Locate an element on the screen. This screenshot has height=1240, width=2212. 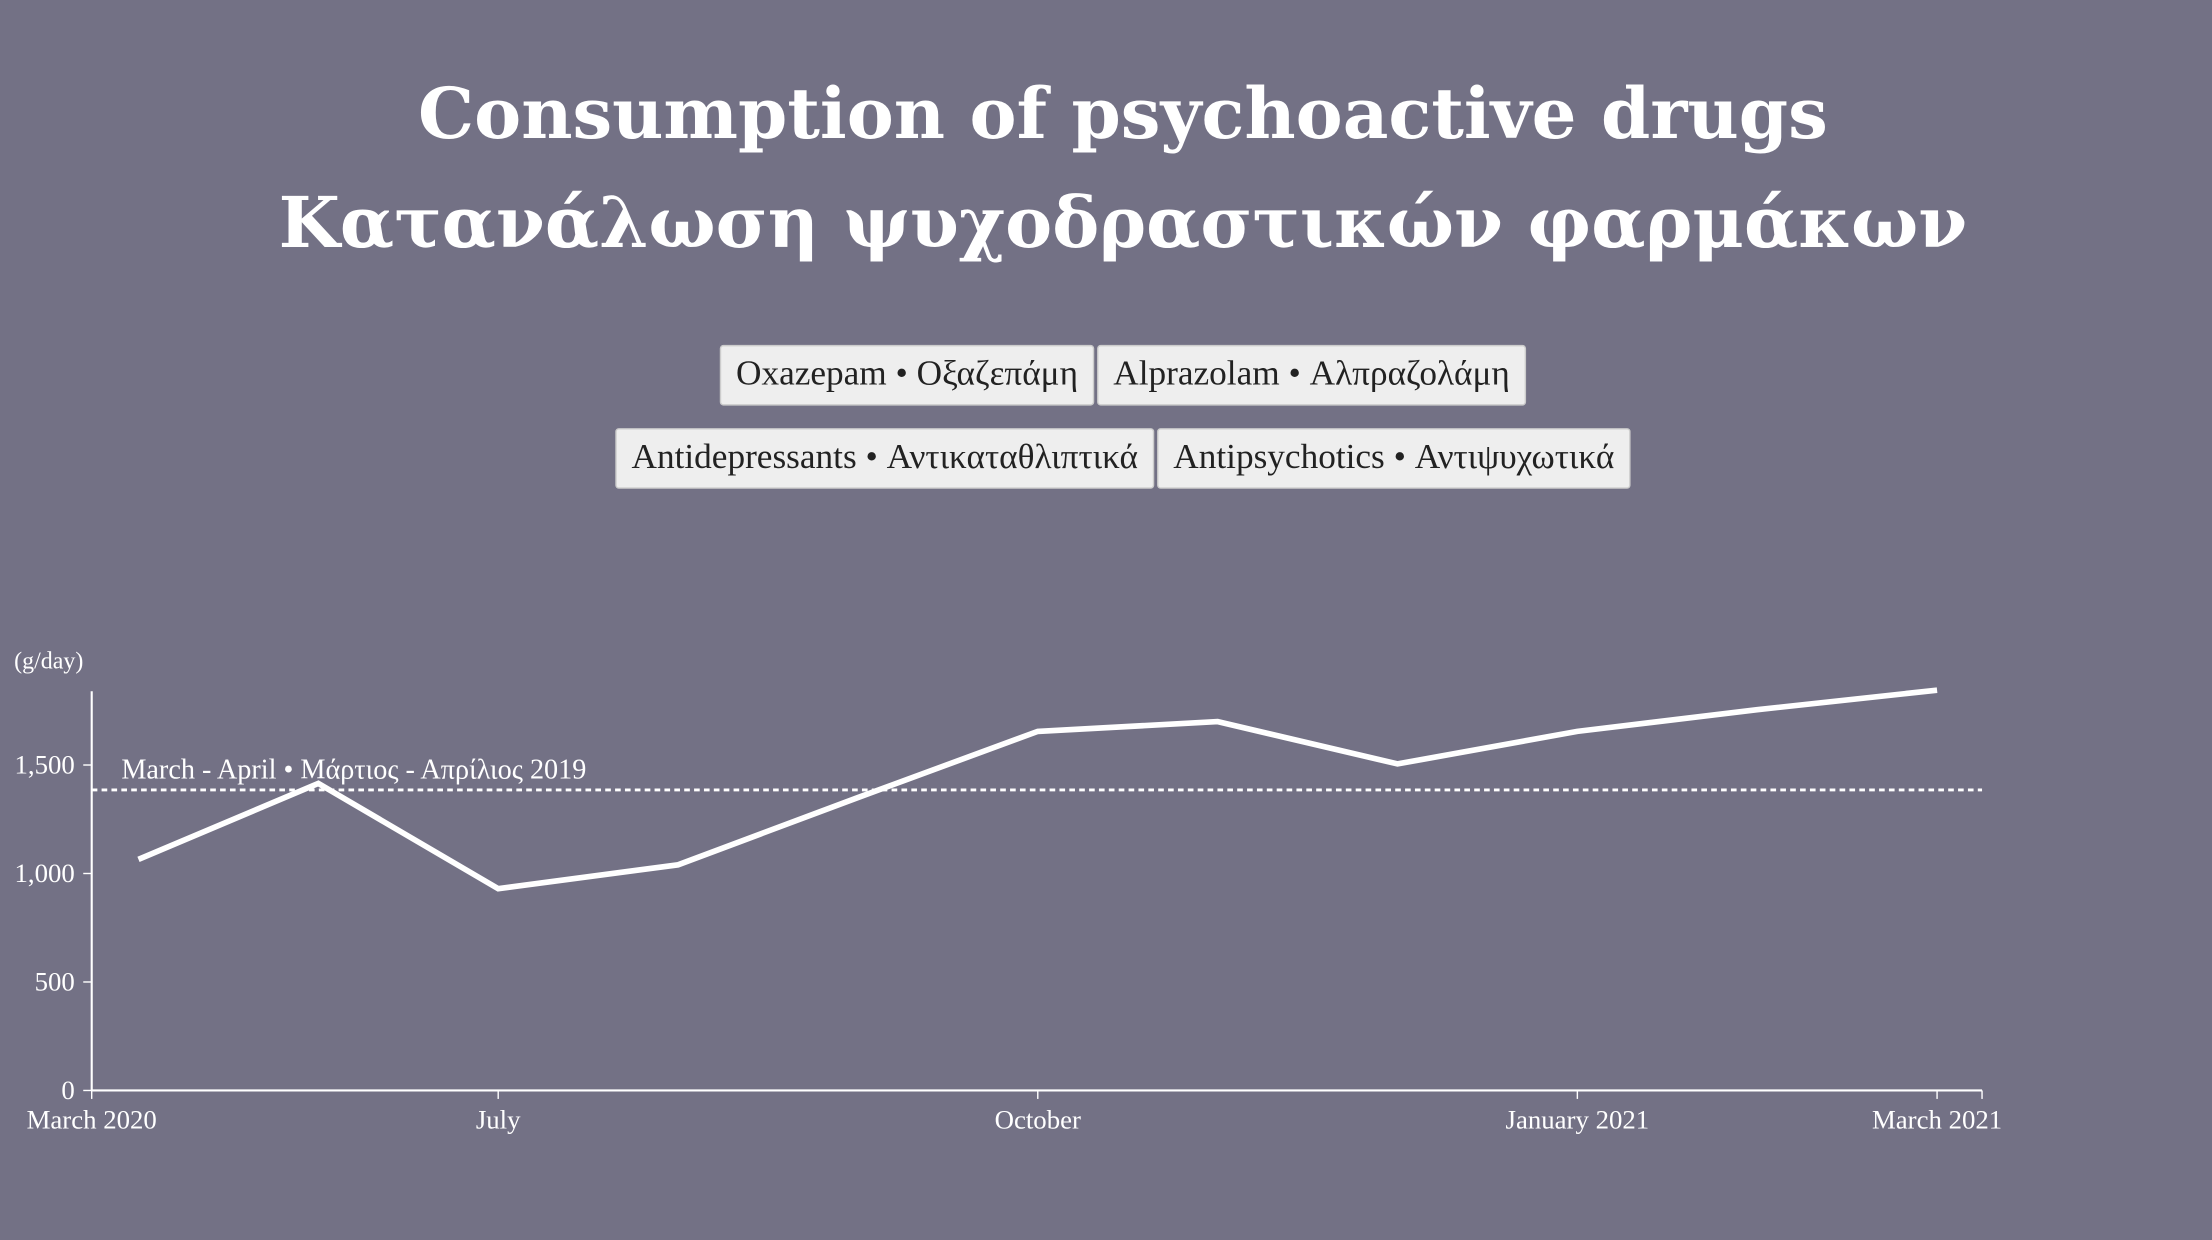
legend-button: Alprazolam • Αλπραζολάμη is located at coordinates (1312, 375).